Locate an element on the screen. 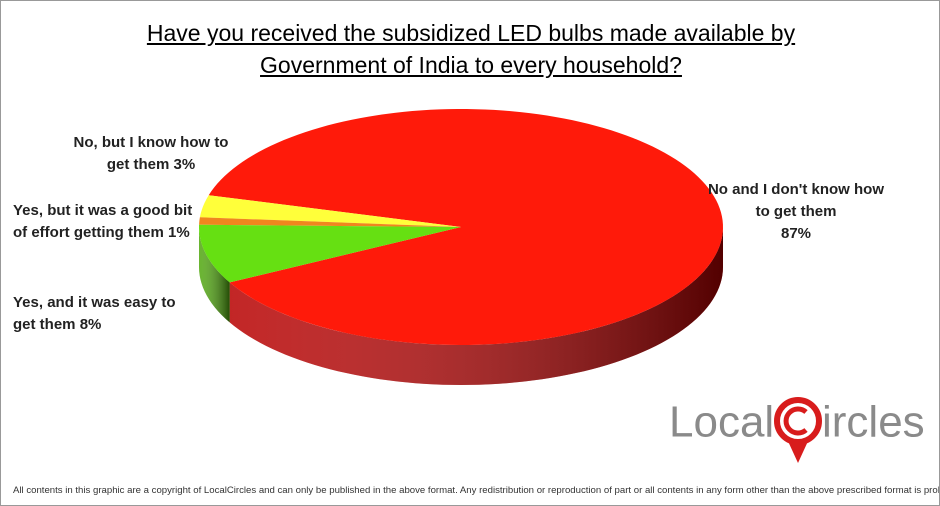 The height and width of the screenshot is (506, 940). logo-text: ircles is located at coordinates (873, 422).